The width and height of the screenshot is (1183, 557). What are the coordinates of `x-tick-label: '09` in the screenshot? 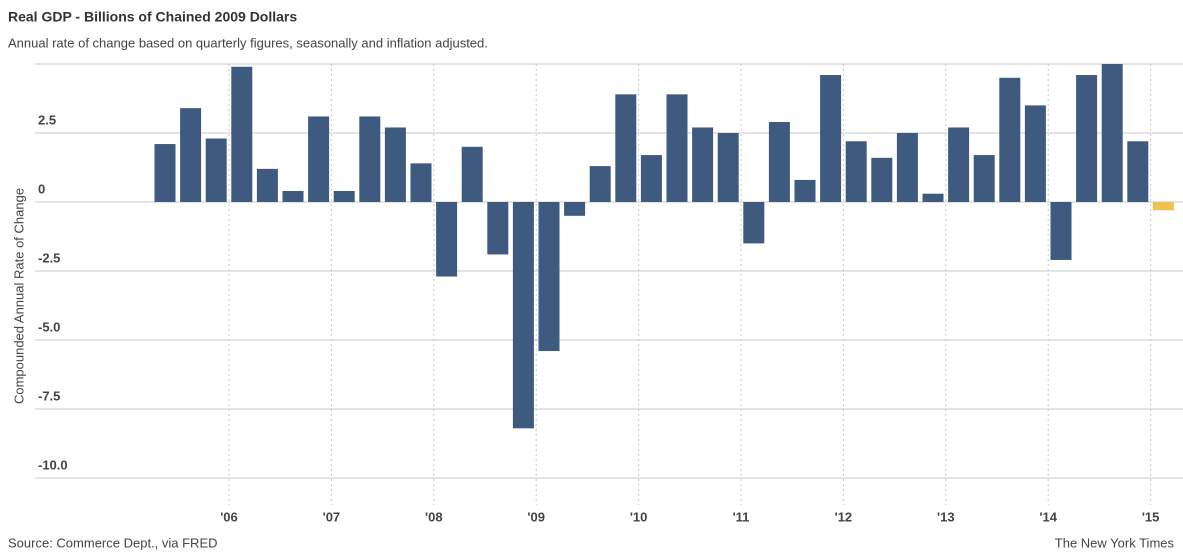 It's located at (536, 516).